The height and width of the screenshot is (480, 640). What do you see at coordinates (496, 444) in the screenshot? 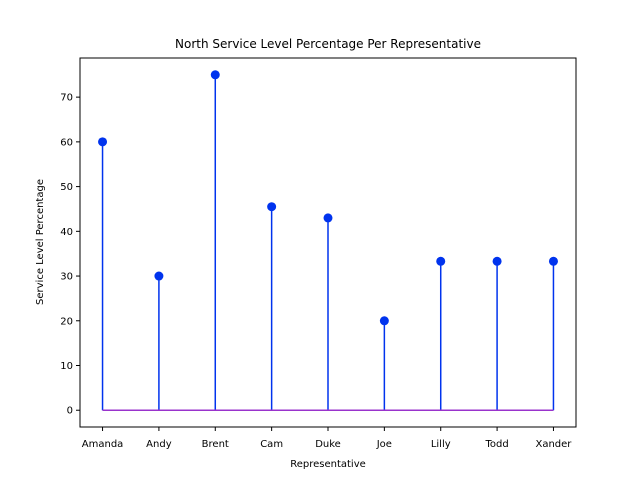
I see `x-tick-label: Todd` at bounding box center [496, 444].